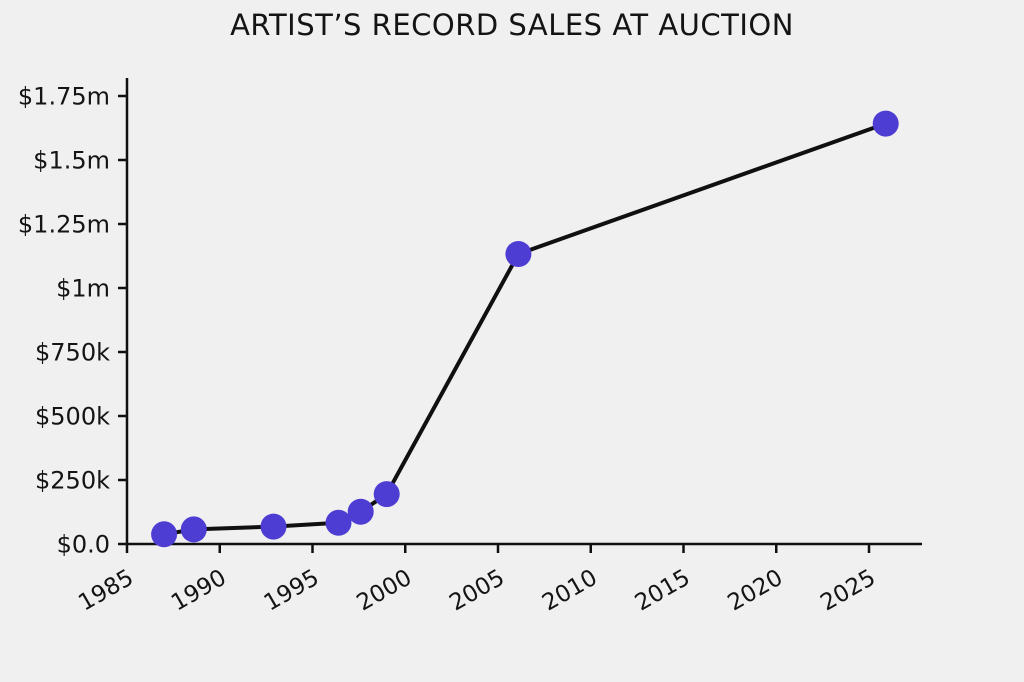 This screenshot has height=682, width=1024. What do you see at coordinates (292, 591) in the screenshot?
I see `x-tick-label: 1995` at bounding box center [292, 591].